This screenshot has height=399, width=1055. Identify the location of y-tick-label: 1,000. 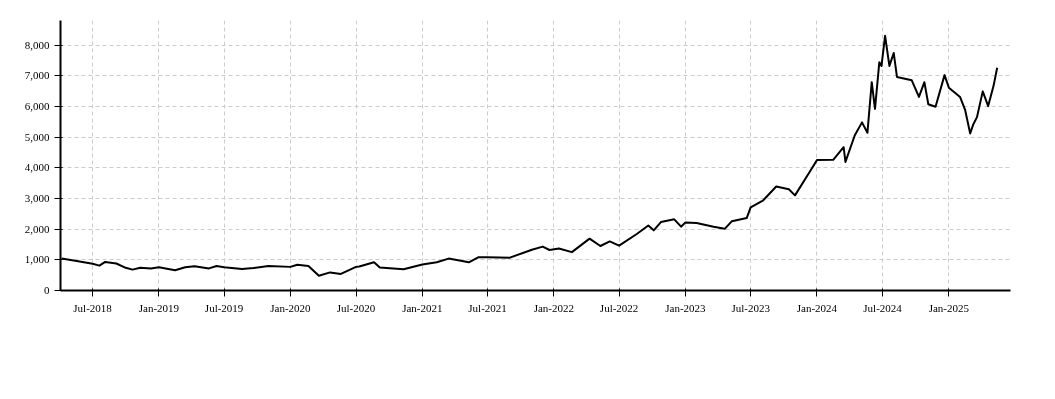
(37, 259).